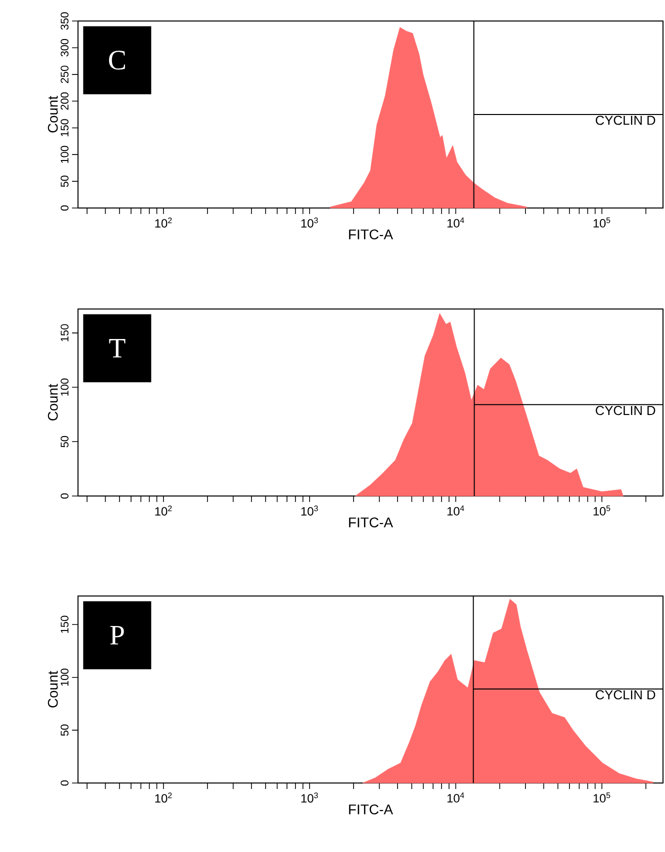  Describe the element at coordinates (117, 635) in the screenshot. I see `text: P` at that location.